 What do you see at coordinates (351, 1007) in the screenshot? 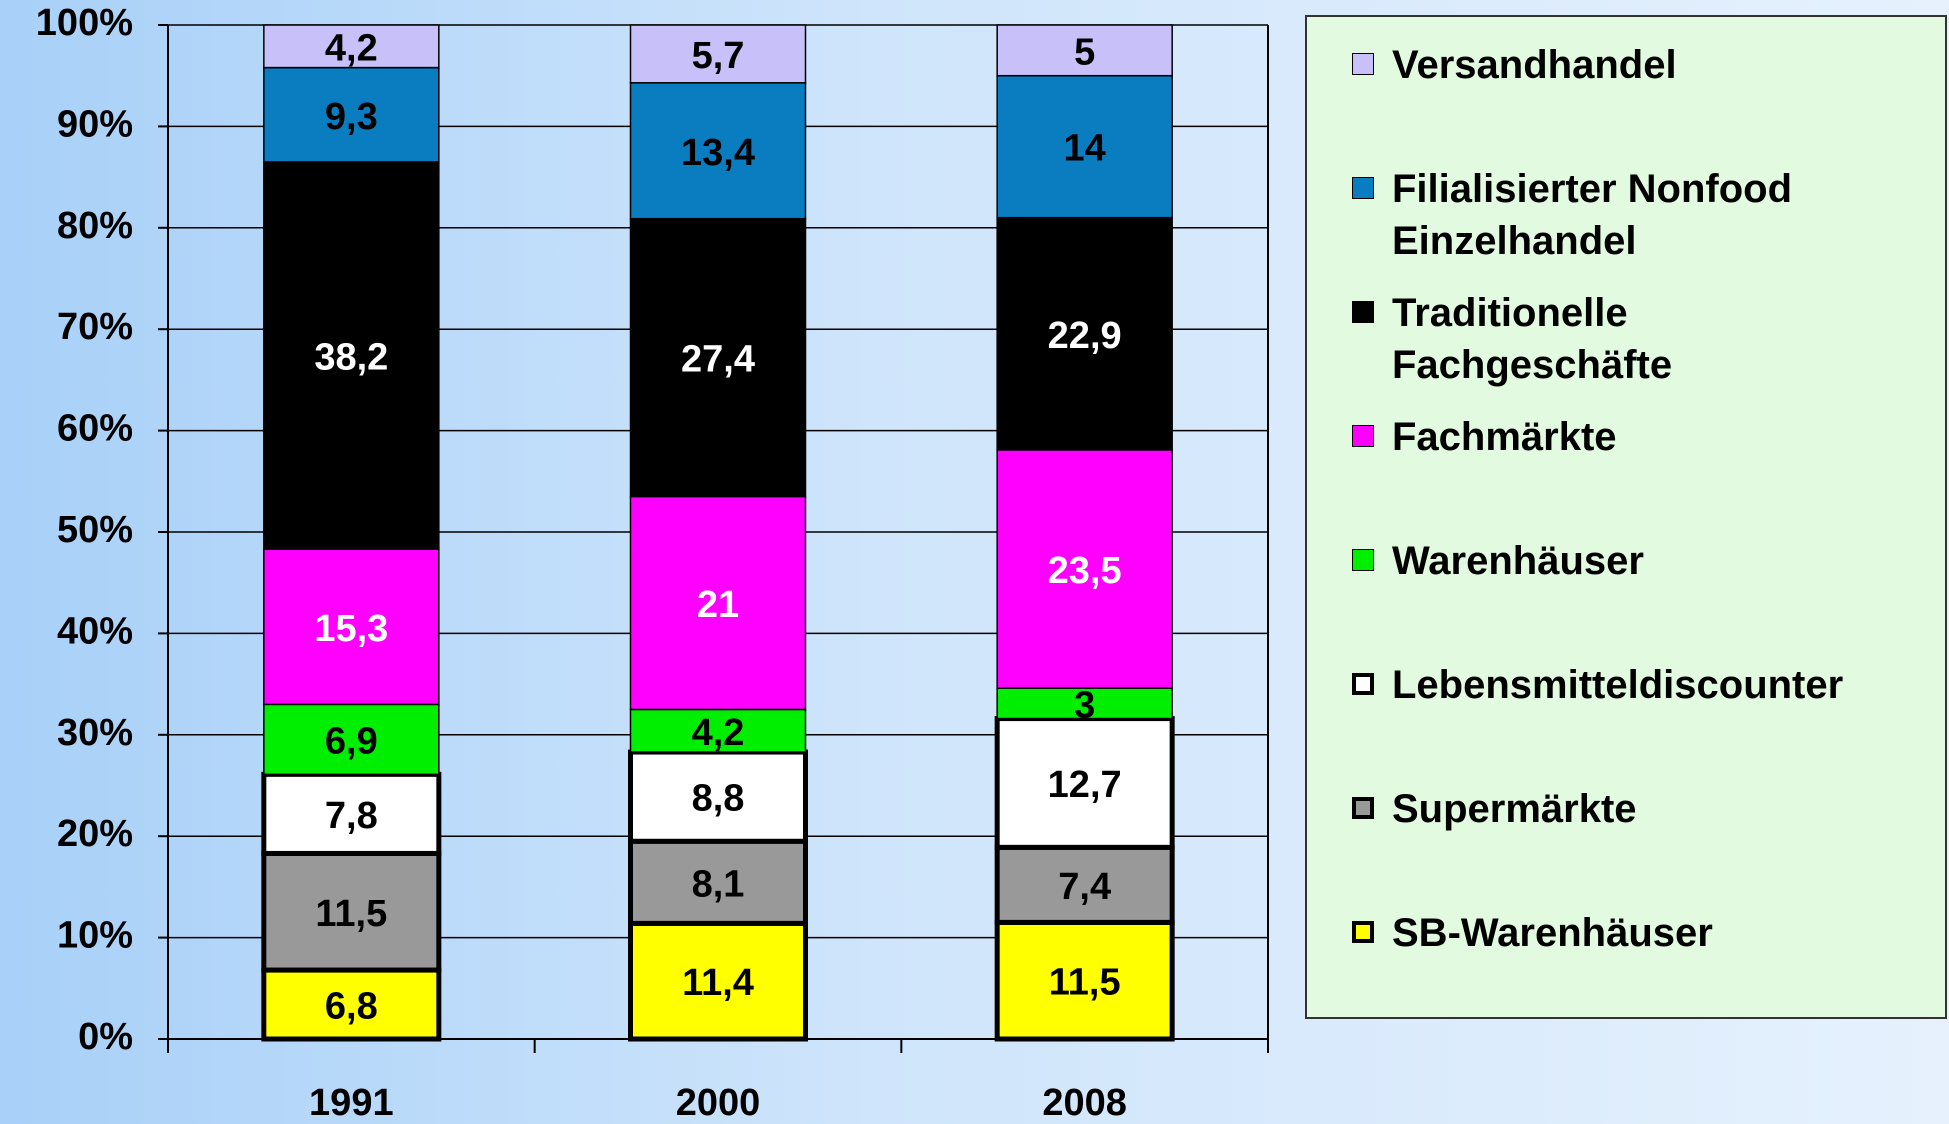
I see `data-label: 6,8` at bounding box center [351, 1007].